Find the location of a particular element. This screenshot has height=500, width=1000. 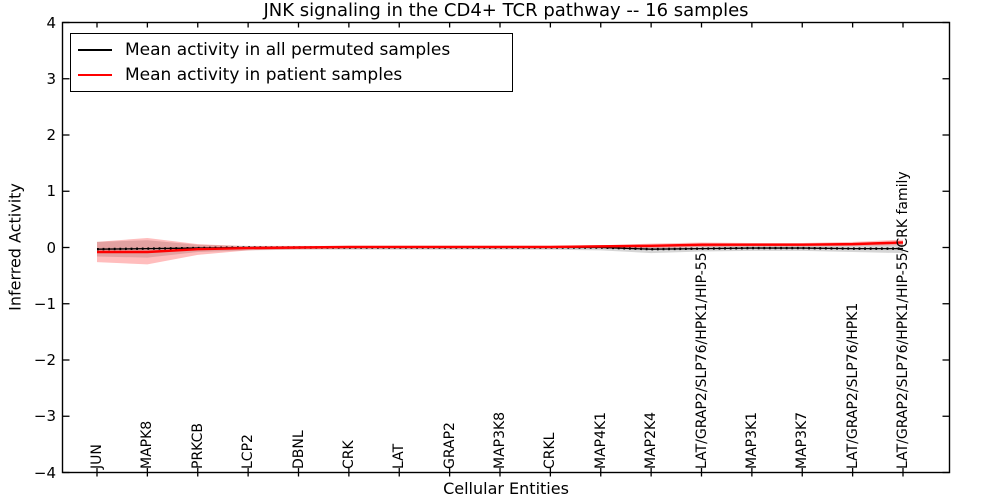

x-tick-label: LAT/GRAP2/SLP76/HPK1/HIP-55 is located at coordinates (701, 360).